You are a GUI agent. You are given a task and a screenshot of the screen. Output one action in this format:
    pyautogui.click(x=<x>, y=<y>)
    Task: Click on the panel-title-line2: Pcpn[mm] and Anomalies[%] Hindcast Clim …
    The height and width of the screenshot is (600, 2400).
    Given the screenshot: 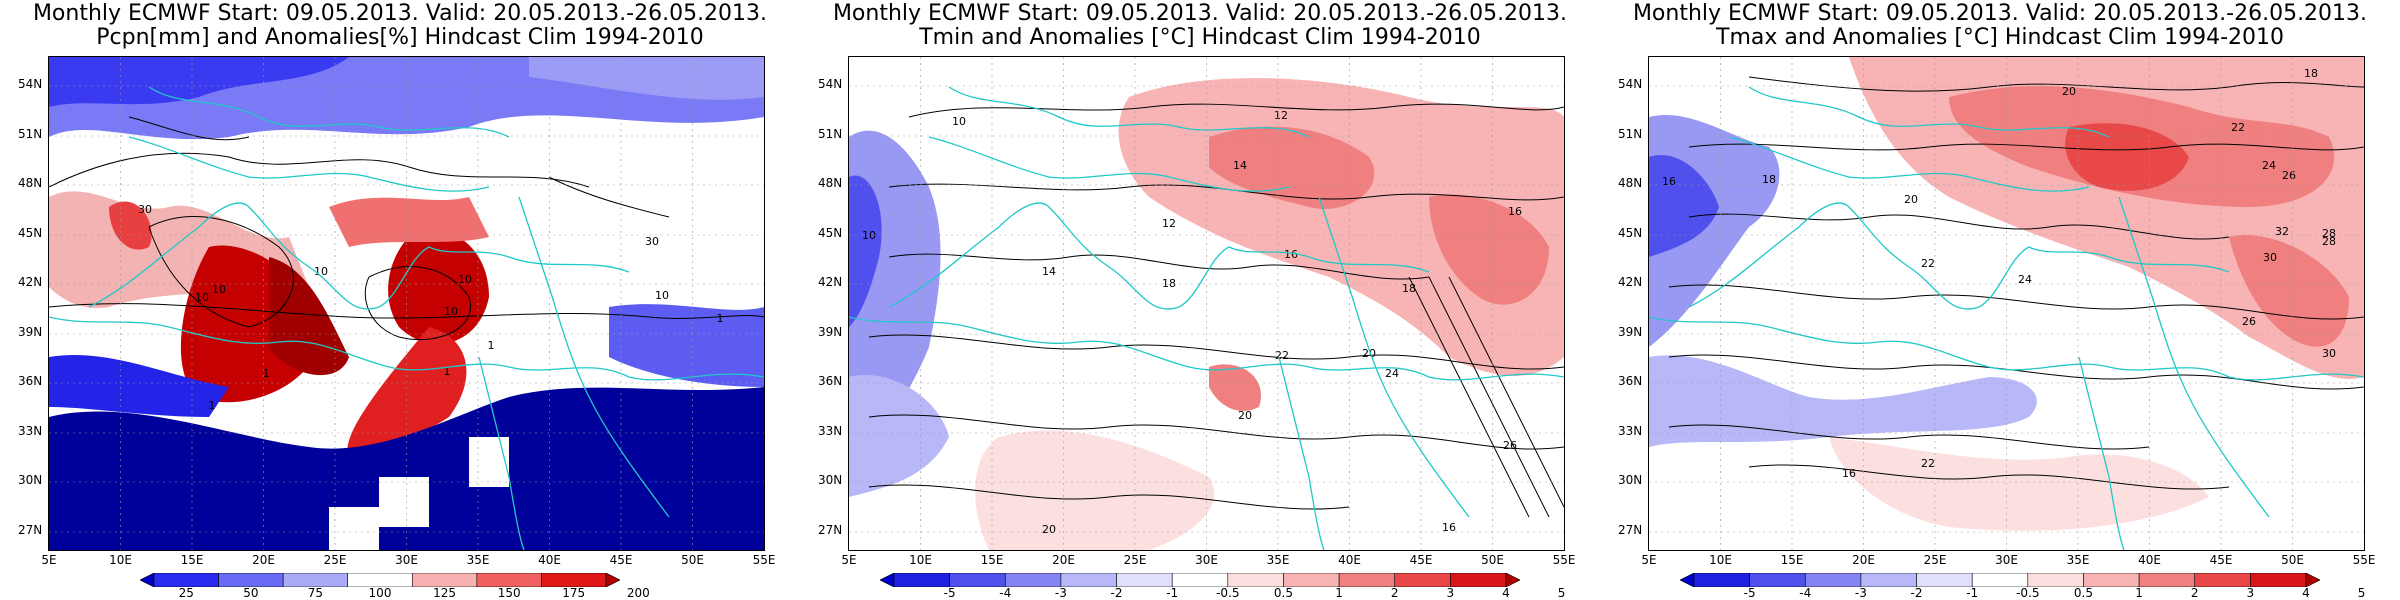 What is the action you would take?
    pyautogui.click(x=400, y=37)
    